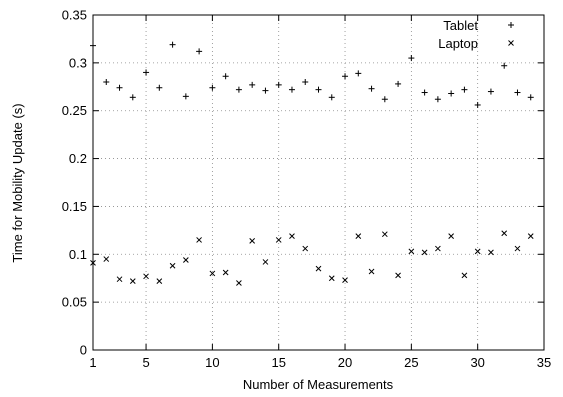 This screenshot has width=563, height=397. I want to click on y-tick-label: 0.2, so click(78, 158).